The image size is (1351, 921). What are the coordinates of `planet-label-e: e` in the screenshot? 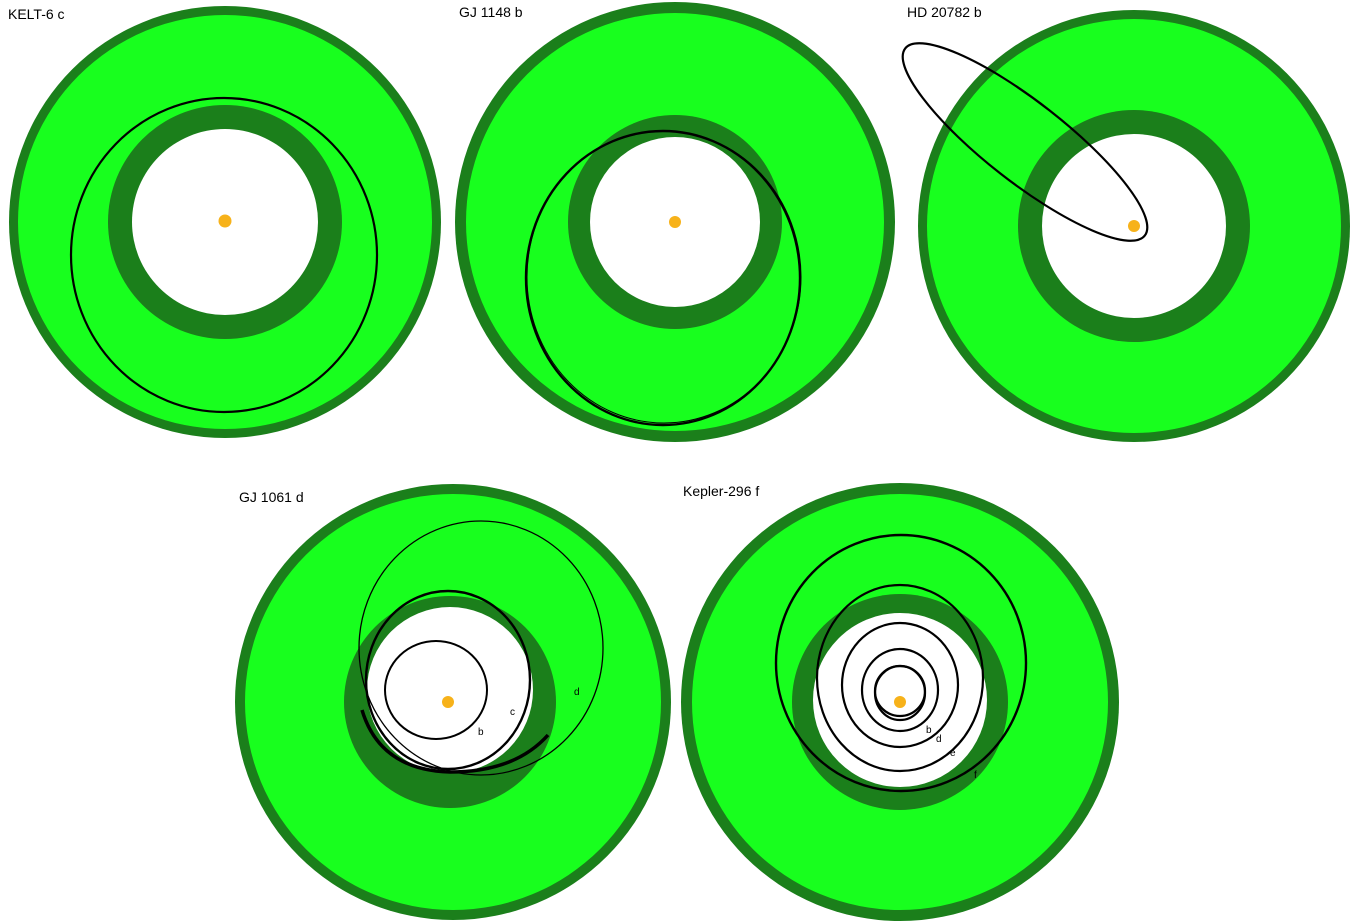 It's located at (953, 753).